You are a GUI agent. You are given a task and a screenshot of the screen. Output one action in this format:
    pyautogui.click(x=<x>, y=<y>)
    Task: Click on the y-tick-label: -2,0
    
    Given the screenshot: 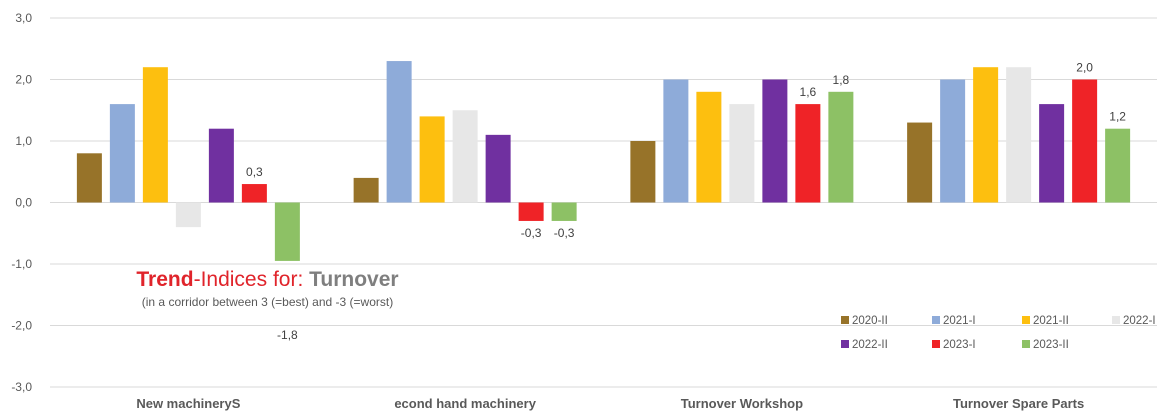 What is the action you would take?
    pyautogui.click(x=21, y=326)
    